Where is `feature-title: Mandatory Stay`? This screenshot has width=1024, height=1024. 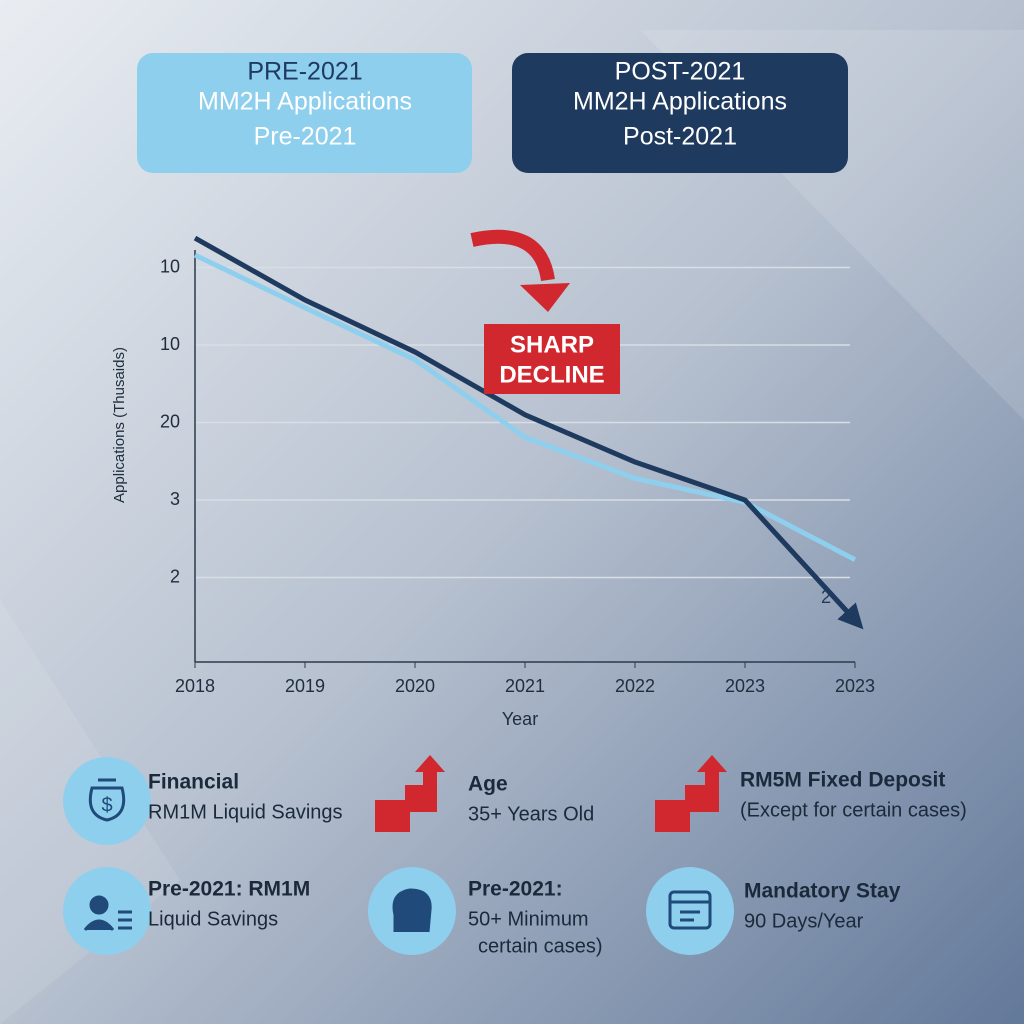 feature-title: Mandatory Stay is located at coordinates (822, 891).